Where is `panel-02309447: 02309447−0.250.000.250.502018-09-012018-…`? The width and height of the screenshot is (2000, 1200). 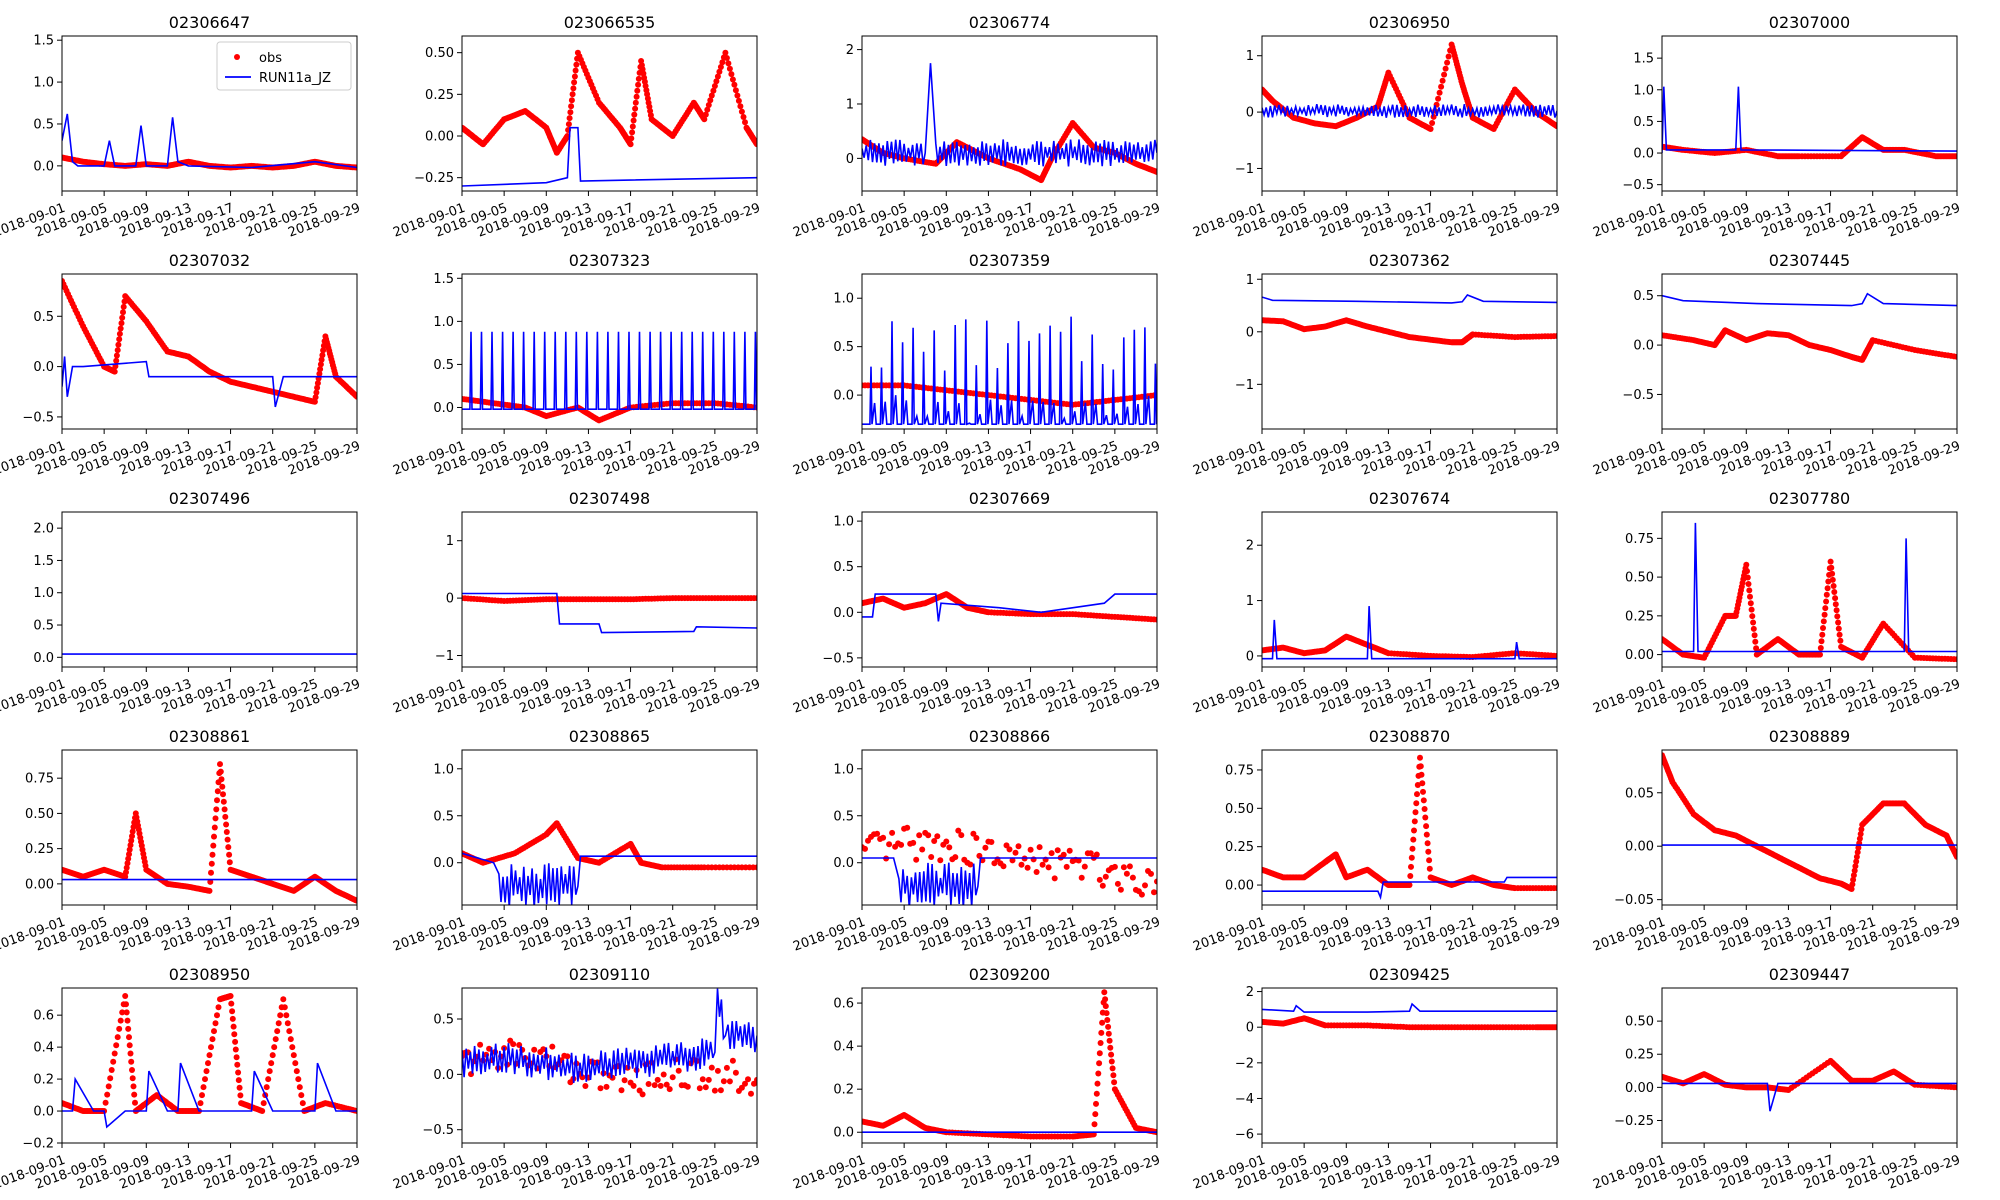 panel-02309447: 02309447−0.250.000.250.502018-09-012018-… is located at coordinates (1776, 1079).